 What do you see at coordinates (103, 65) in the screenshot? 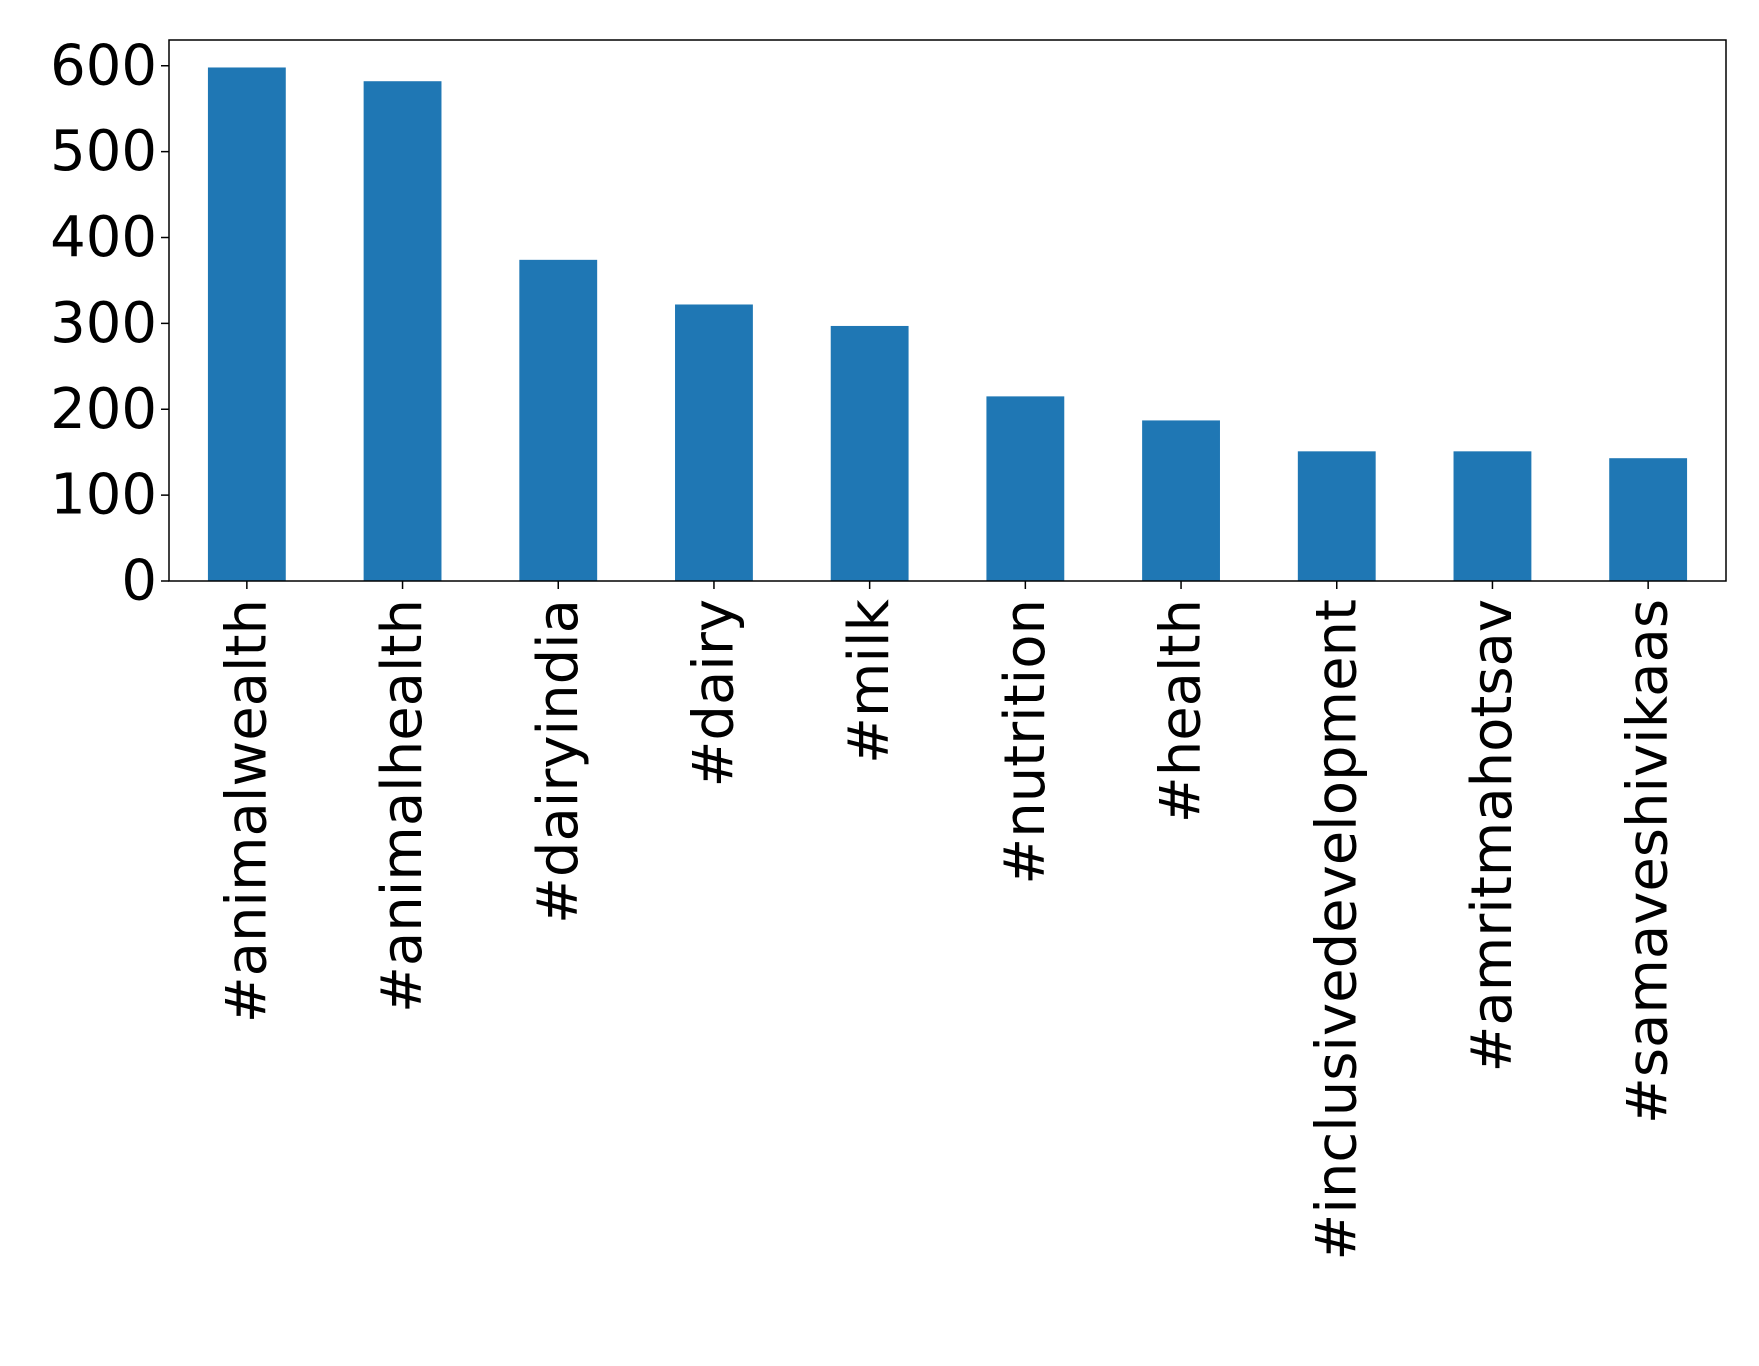
I see `y-tick-label: 600` at bounding box center [103, 65].